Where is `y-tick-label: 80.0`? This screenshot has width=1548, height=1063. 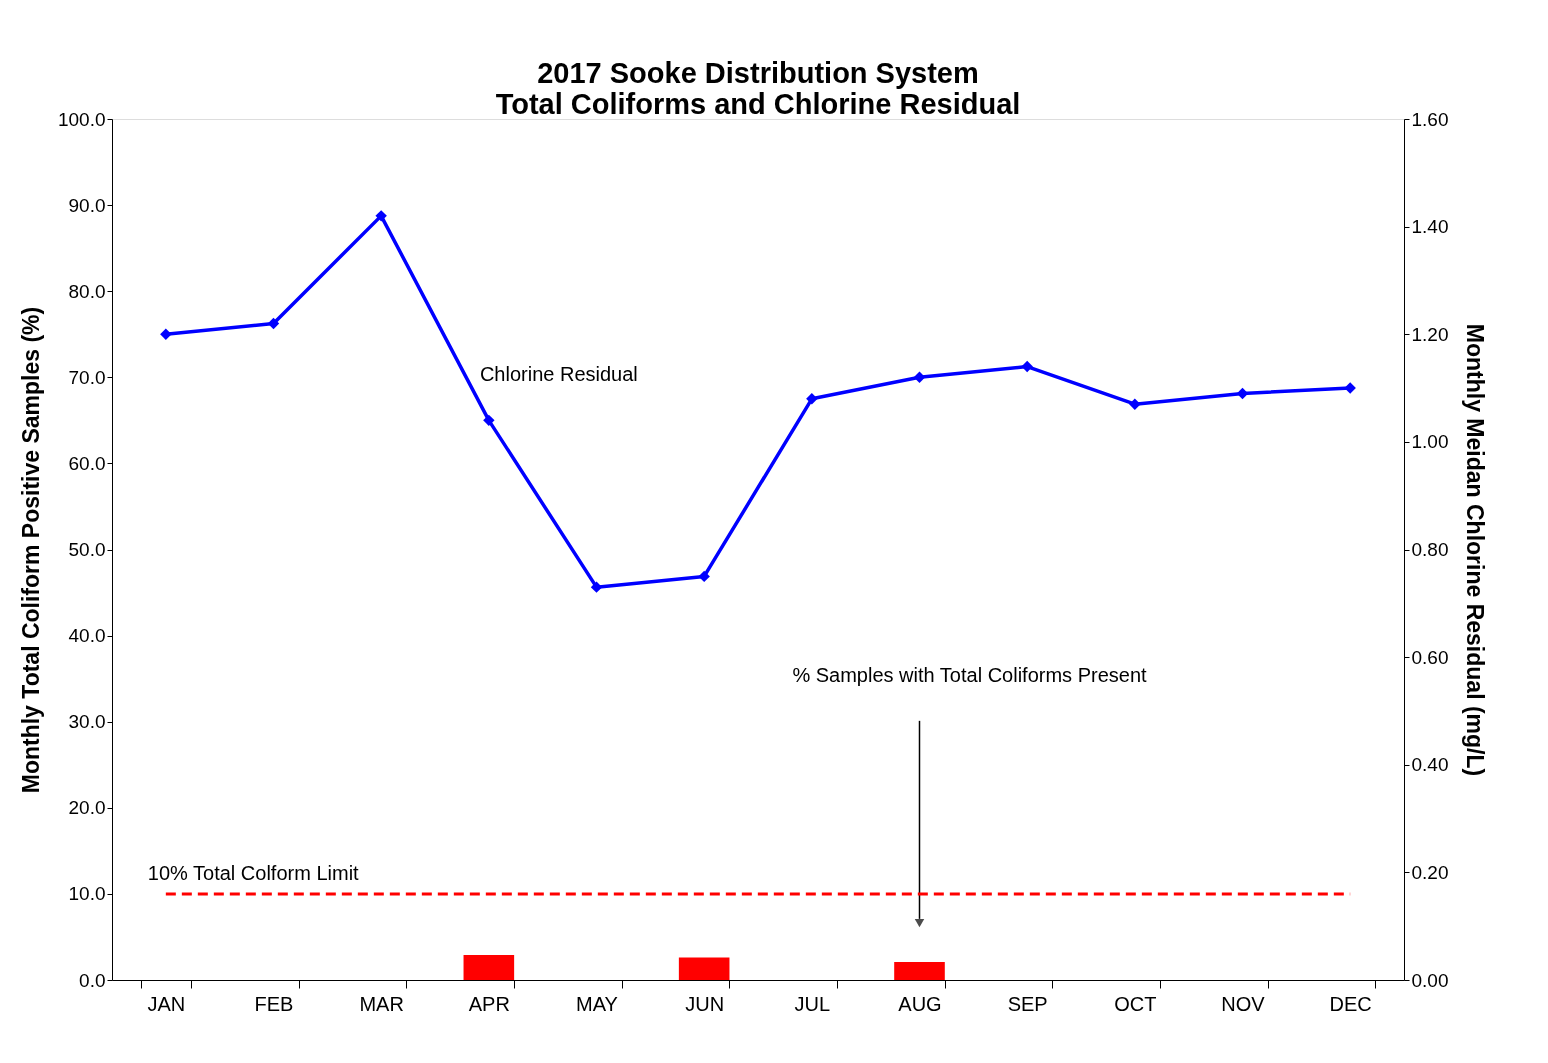
y-tick-label: 80.0 is located at coordinates (87, 291).